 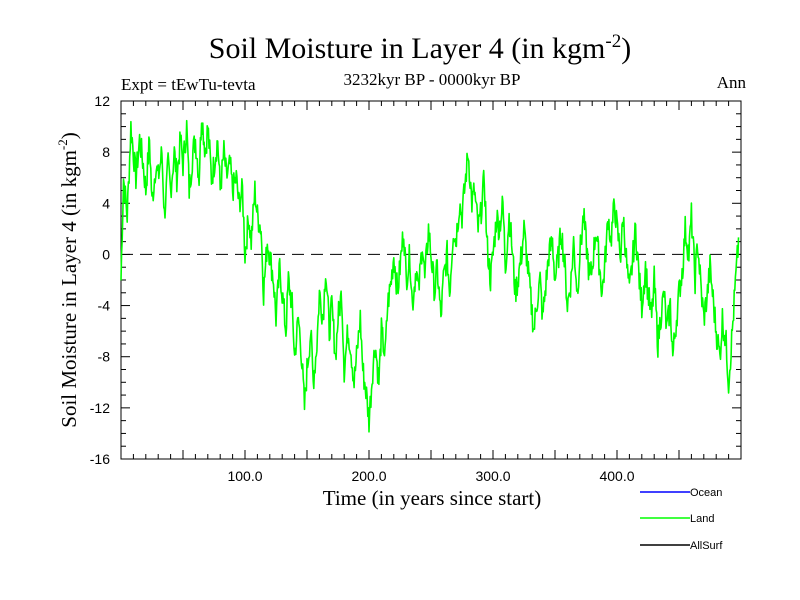 What do you see at coordinates (104, 357) in the screenshot?
I see `y-tick-label: -8` at bounding box center [104, 357].